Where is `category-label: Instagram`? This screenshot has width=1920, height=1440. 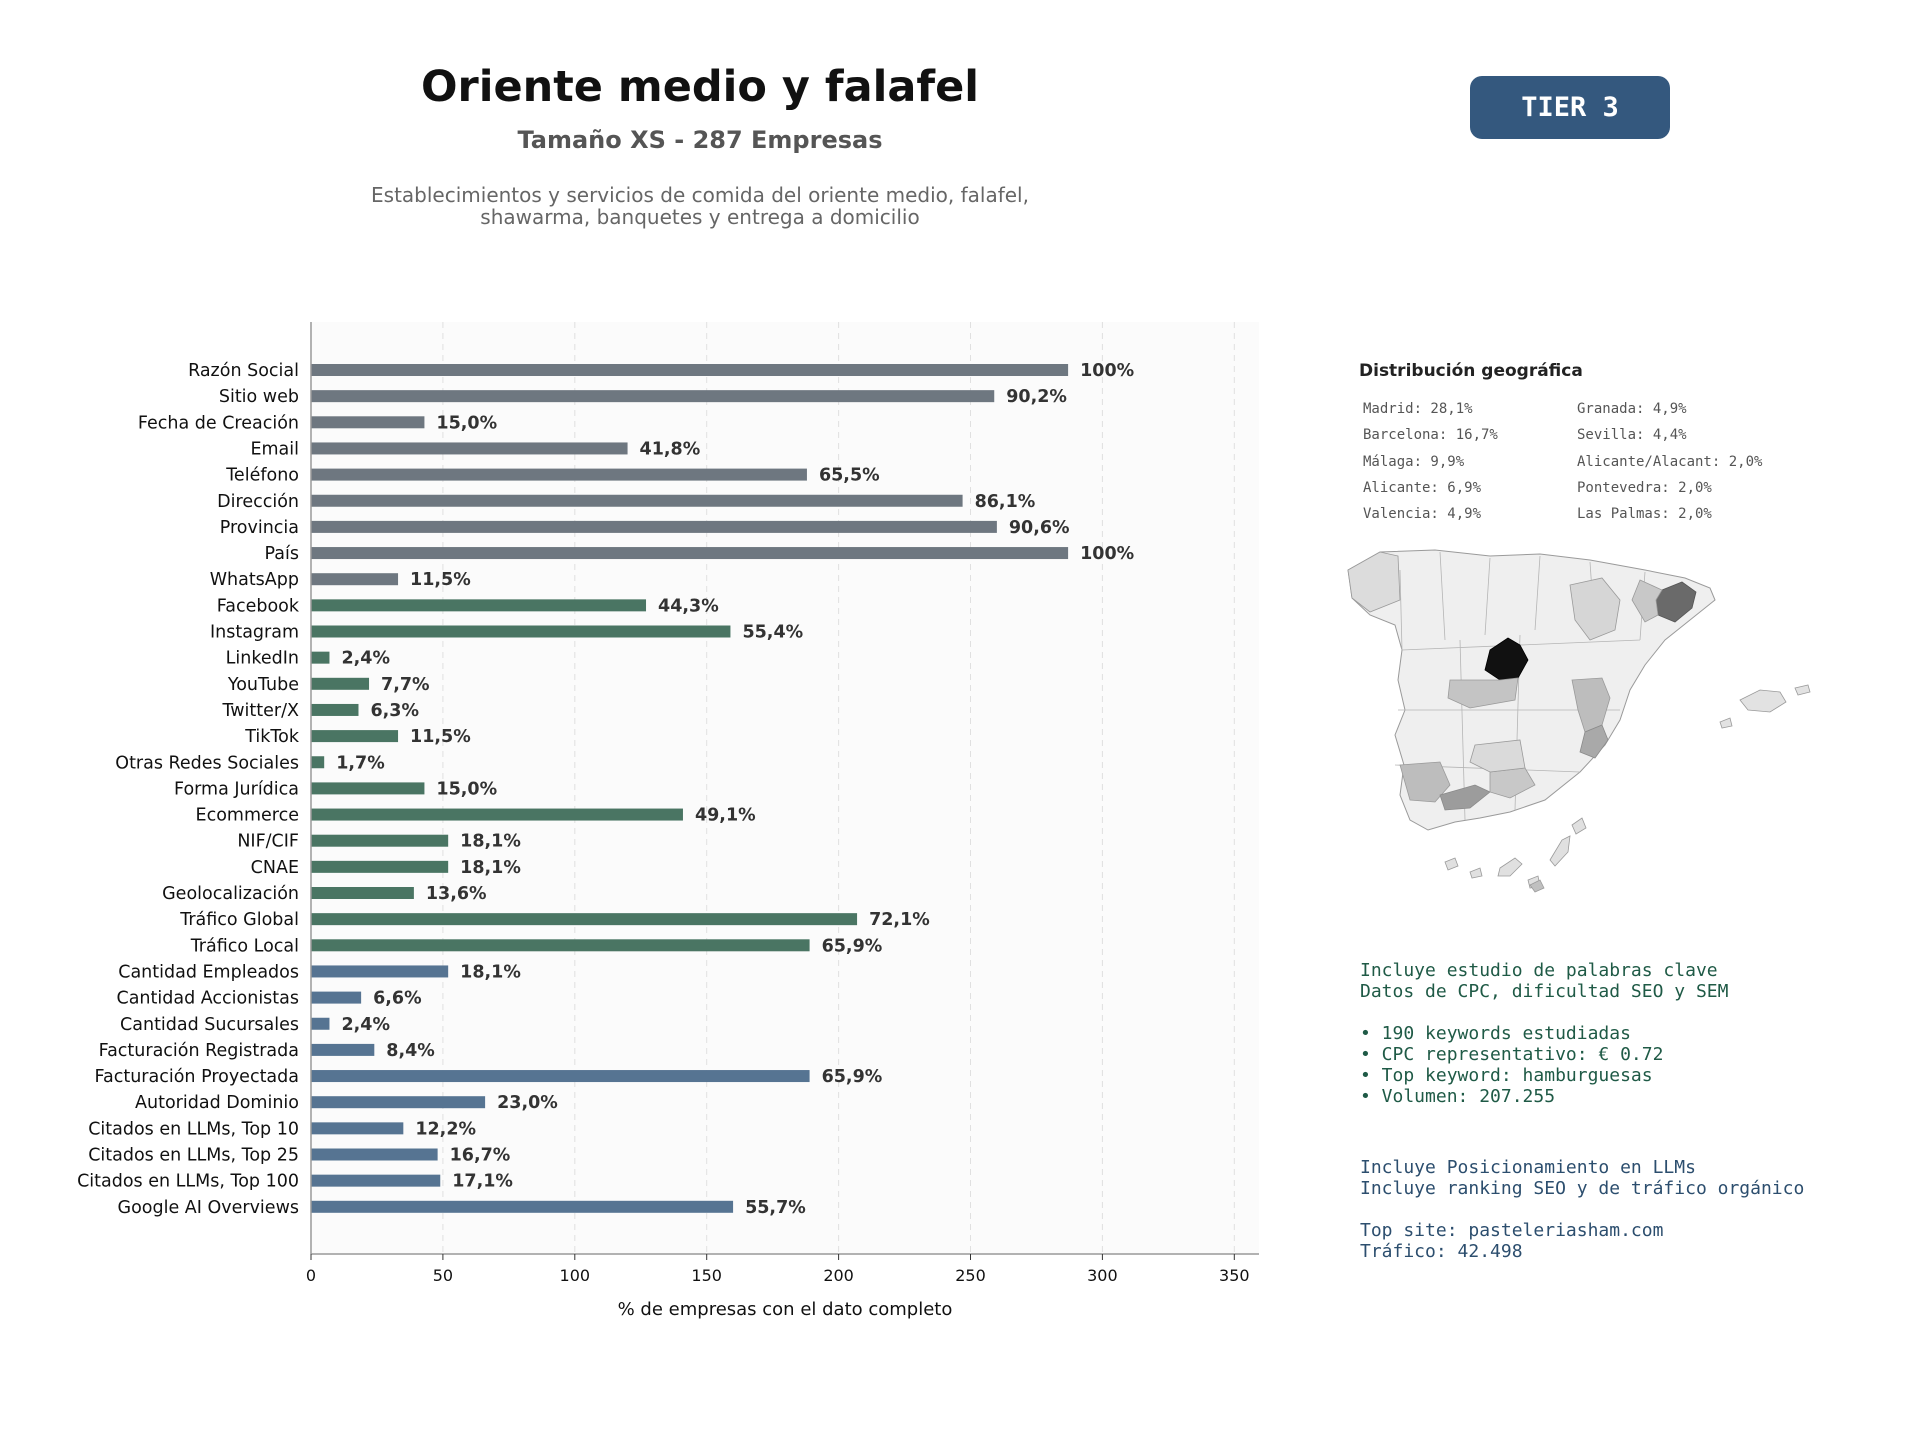 category-label: Instagram is located at coordinates (254, 633).